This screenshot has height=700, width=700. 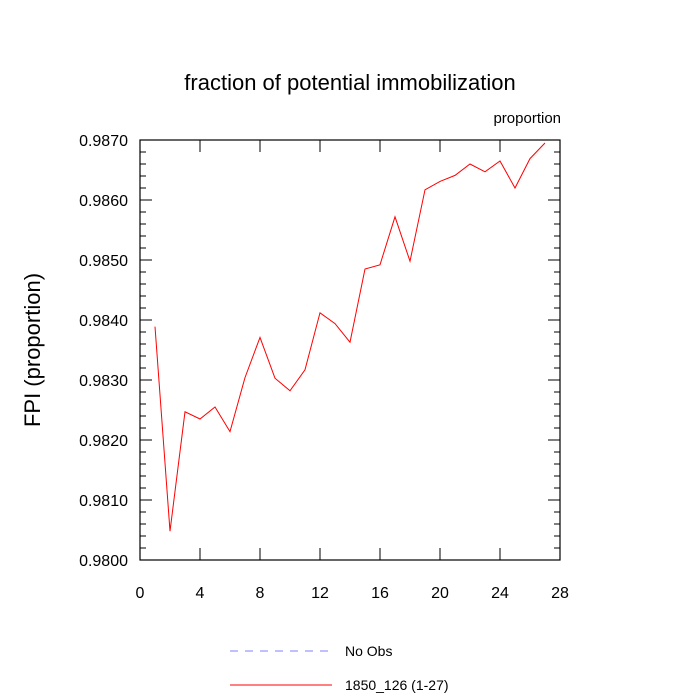 What do you see at coordinates (103, 201) in the screenshot?
I see `y-tick-label: 0.9860` at bounding box center [103, 201].